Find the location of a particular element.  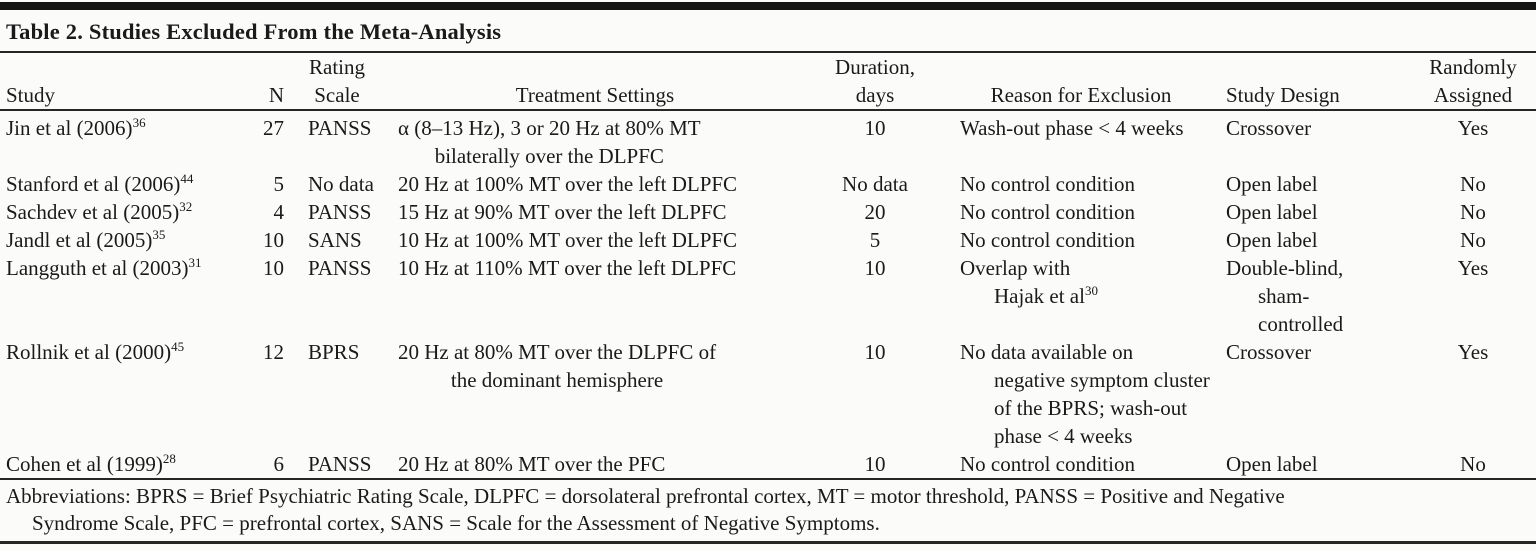

cell-study: Stanford et al (2006)44 is located at coordinates (125, 184).